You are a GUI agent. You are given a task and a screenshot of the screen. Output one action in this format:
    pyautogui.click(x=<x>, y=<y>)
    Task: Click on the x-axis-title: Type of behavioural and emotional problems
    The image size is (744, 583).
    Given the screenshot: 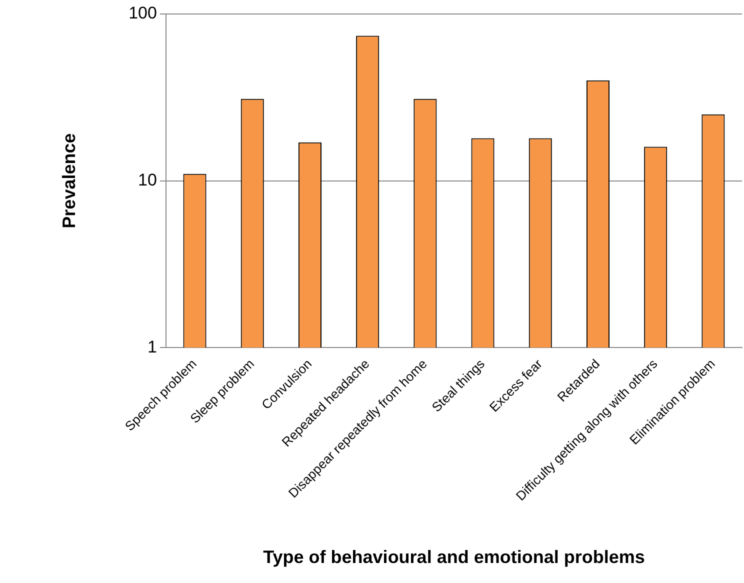 What is the action you would take?
    pyautogui.click(x=454, y=557)
    